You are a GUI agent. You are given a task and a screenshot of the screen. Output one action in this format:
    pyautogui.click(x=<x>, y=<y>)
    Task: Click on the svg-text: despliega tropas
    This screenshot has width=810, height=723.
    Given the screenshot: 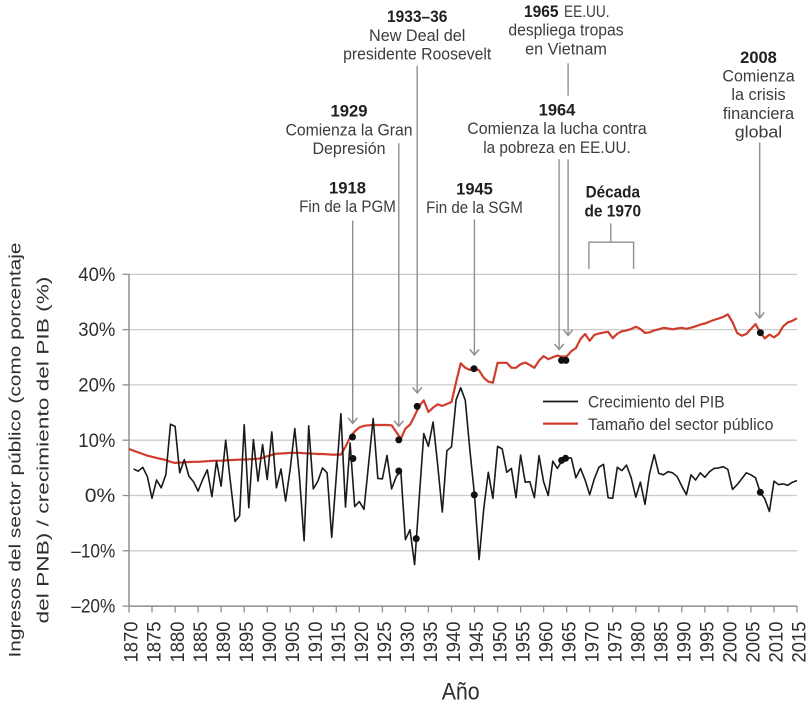 What is the action you would take?
    pyautogui.click(x=565, y=30)
    